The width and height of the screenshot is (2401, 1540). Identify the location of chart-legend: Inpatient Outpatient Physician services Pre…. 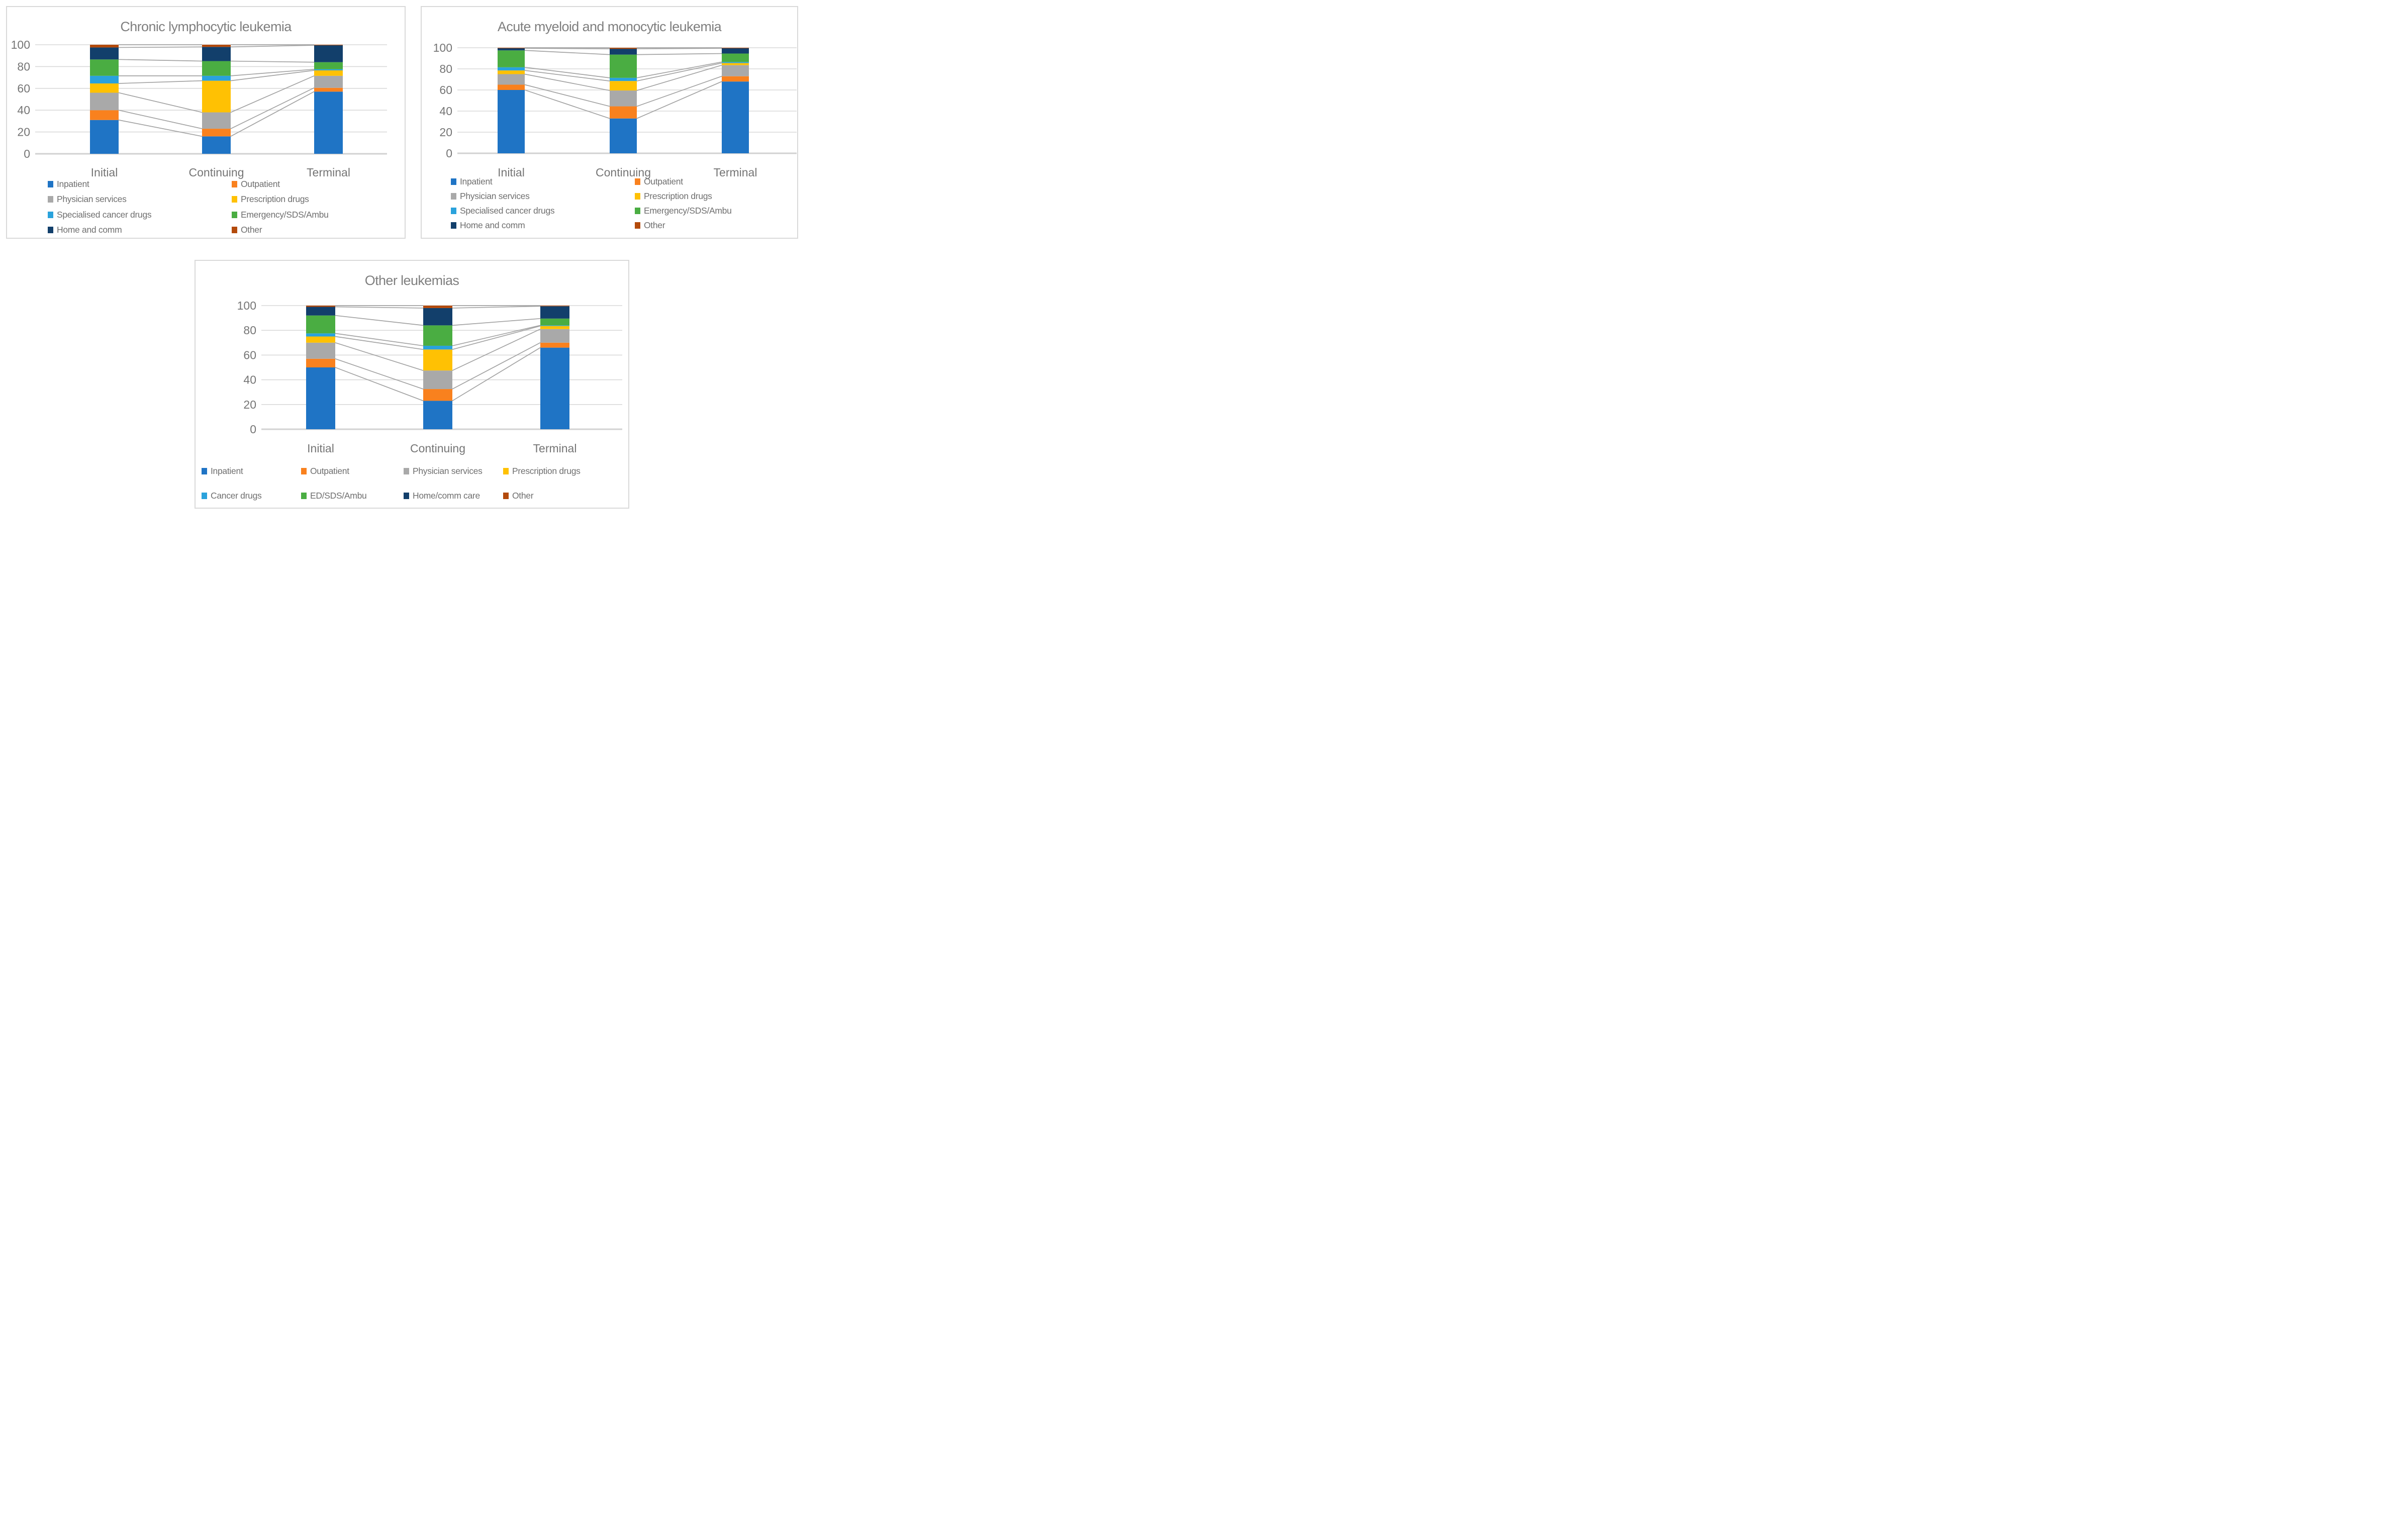
(412, 384).